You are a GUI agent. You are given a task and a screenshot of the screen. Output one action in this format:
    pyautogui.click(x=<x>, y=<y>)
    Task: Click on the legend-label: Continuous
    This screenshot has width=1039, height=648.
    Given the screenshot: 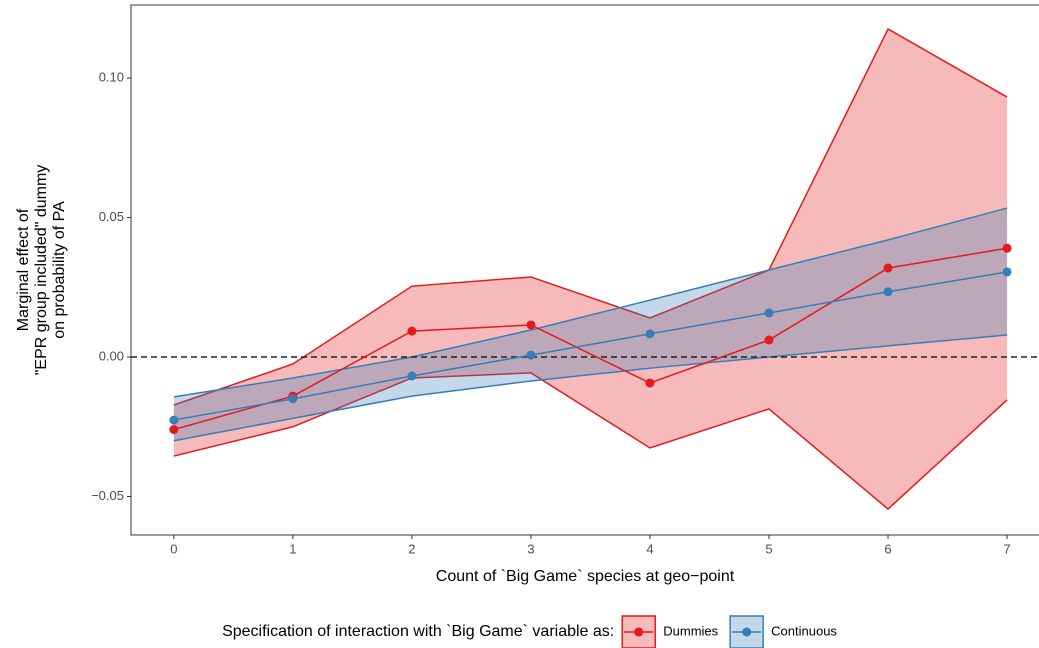 What is the action you would take?
    pyautogui.click(x=804, y=630)
    